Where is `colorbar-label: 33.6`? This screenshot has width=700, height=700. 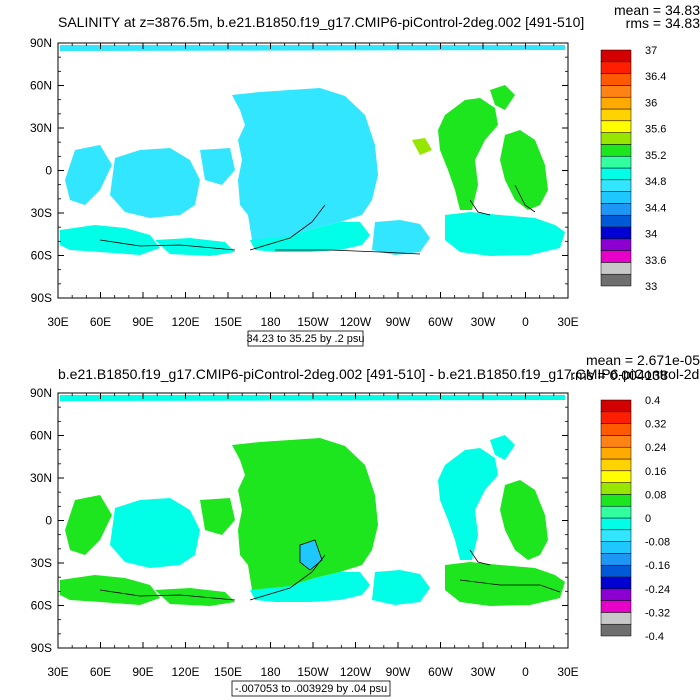
colorbar-label: 33.6 is located at coordinates (655, 261).